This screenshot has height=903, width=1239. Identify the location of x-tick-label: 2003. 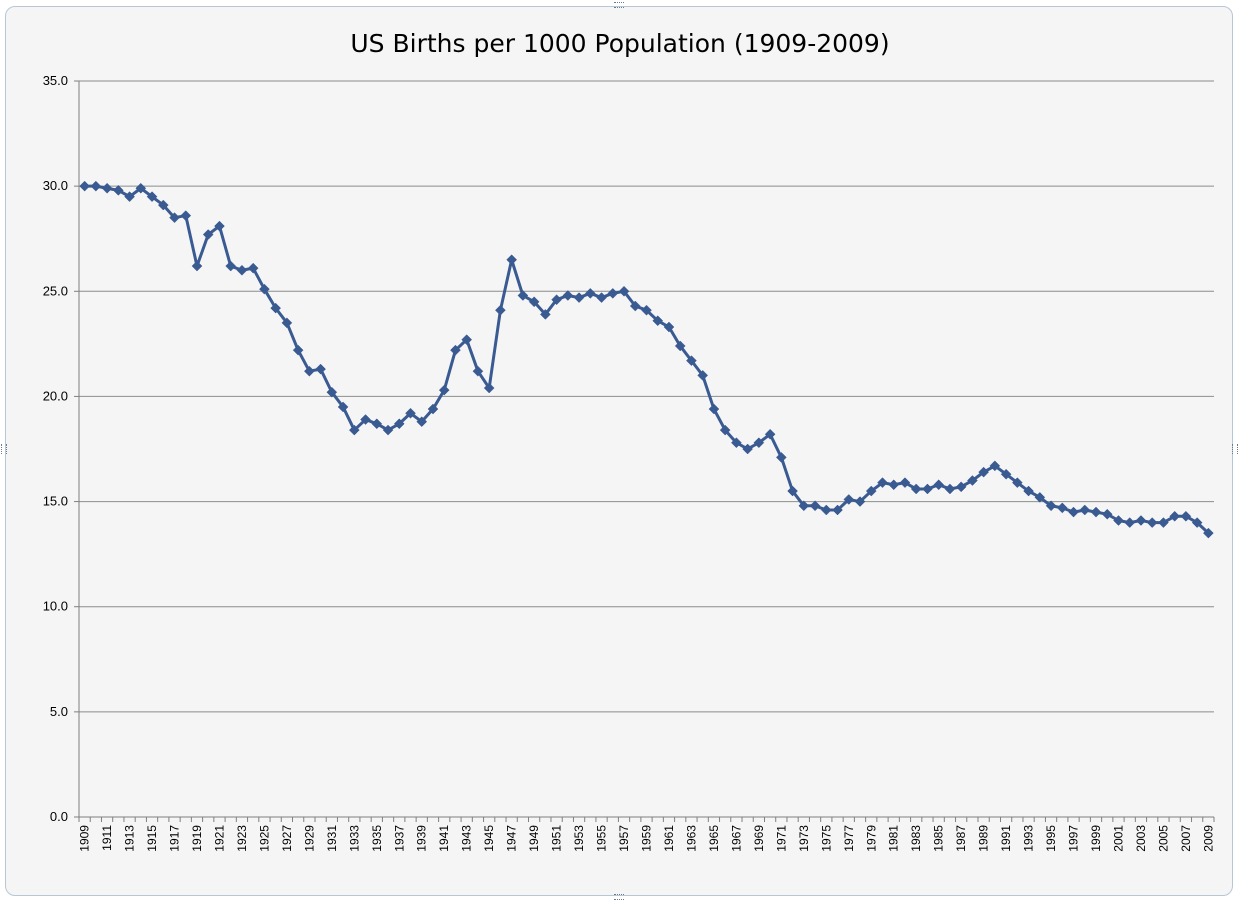
(1141, 838).